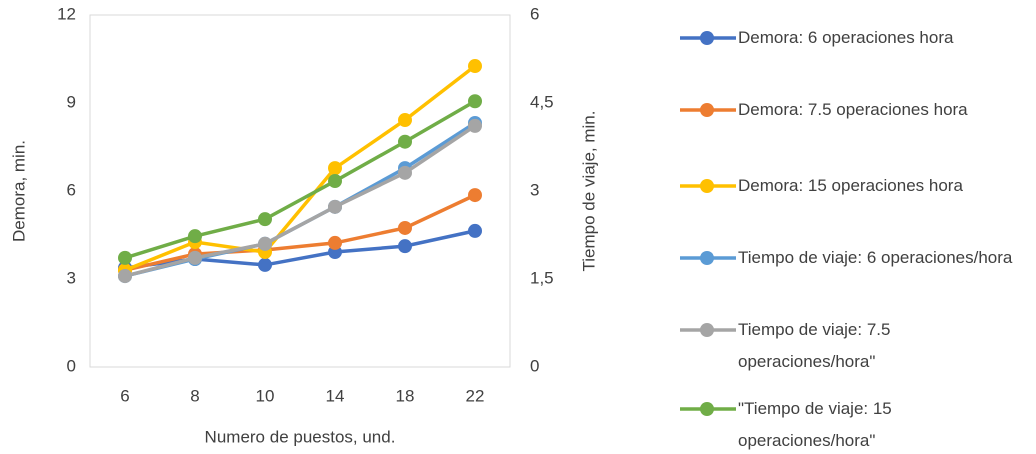 The width and height of the screenshot is (1036, 454). Describe the element at coordinates (300, 436) in the screenshot. I see `x-axis-label: Numero de puestos, und.` at that location.